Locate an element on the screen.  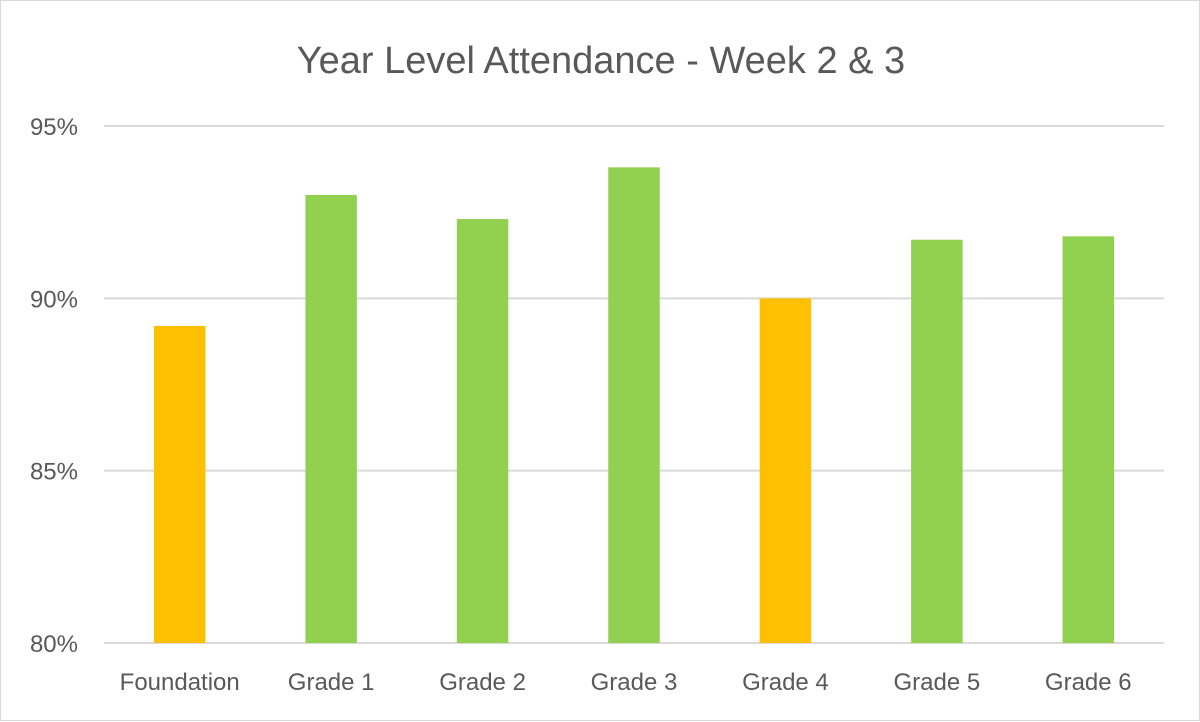
x-tick-label: Foundation is located at coordinates (180, 682).